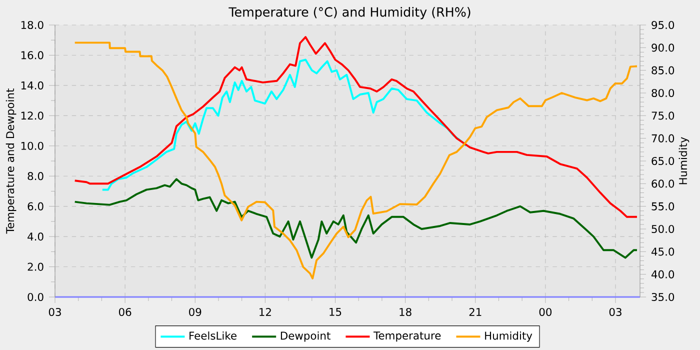  What do you see at coordinates (36, 266) in the screenshot?
I see `y-tick-label: 2.0` at bounding box center [36, 266].